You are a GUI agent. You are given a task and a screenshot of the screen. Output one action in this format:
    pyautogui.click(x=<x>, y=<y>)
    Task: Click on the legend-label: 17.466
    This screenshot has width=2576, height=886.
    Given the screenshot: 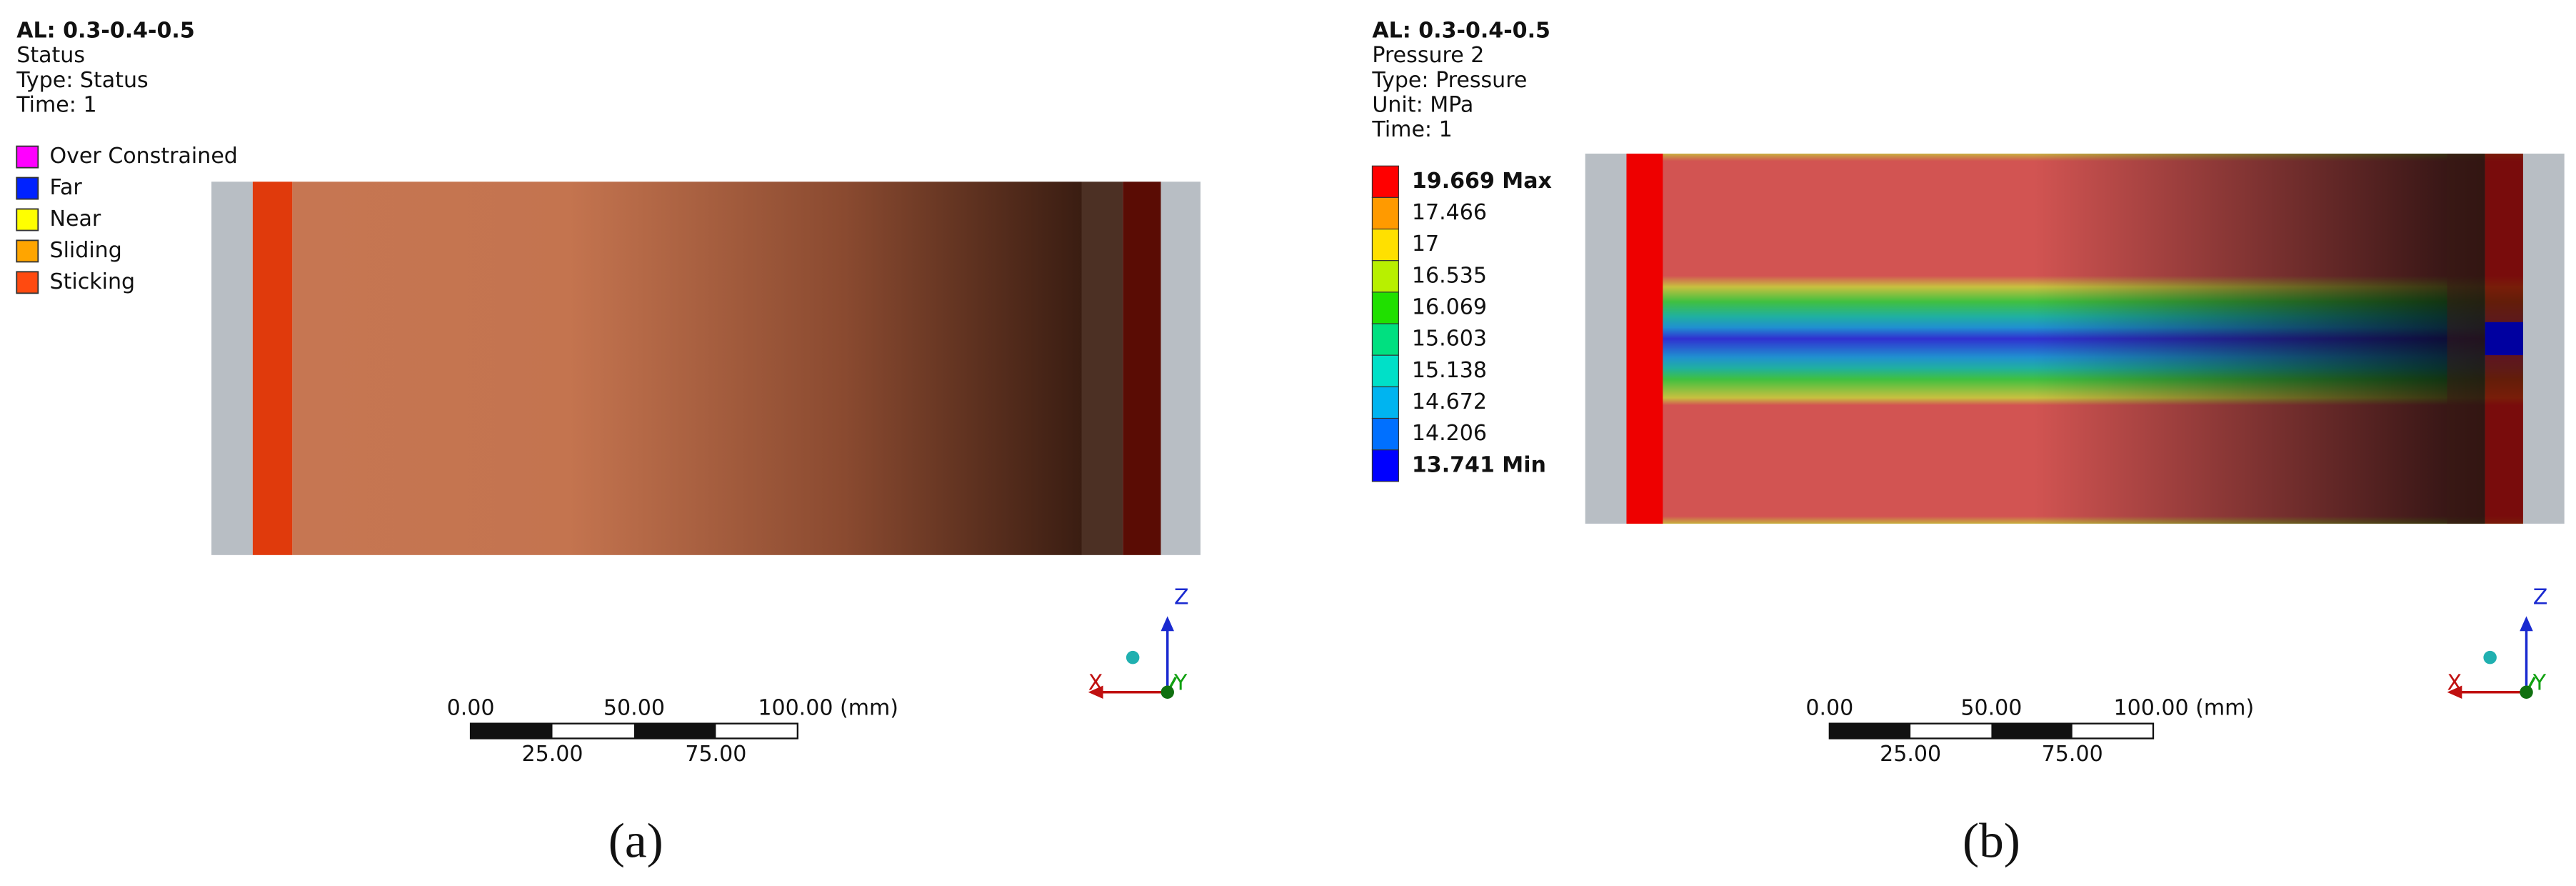 What is the action you would take?
    pyautogui.click(x=1449, y=212)
    